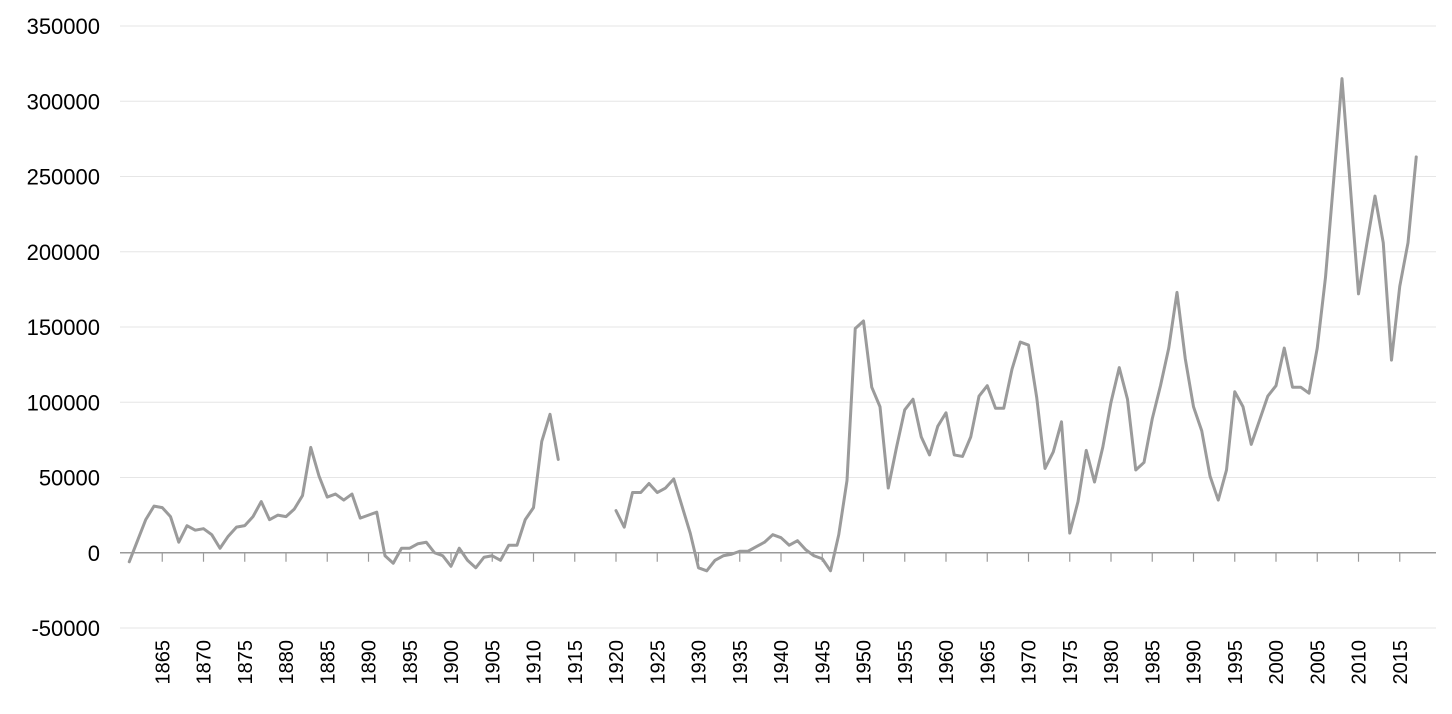 This screenshot has width=1452, height=714. Describe the element at coordinates (782, 662) in the screenshot. I see `x-tick-label: 1940` at that location.